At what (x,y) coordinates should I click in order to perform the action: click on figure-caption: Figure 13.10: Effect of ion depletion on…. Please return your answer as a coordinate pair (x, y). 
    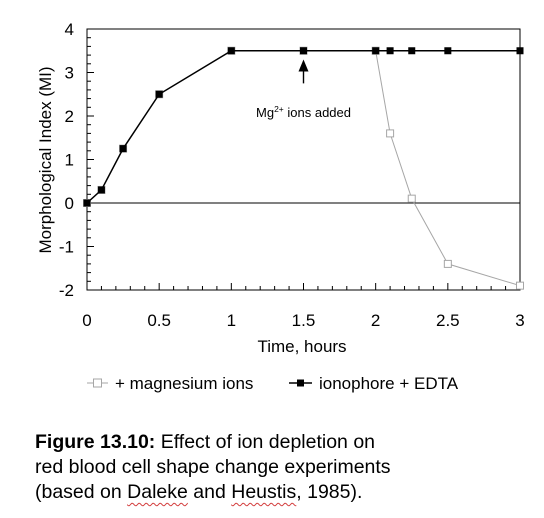
    Looking at the image, I should click on (275, 467).